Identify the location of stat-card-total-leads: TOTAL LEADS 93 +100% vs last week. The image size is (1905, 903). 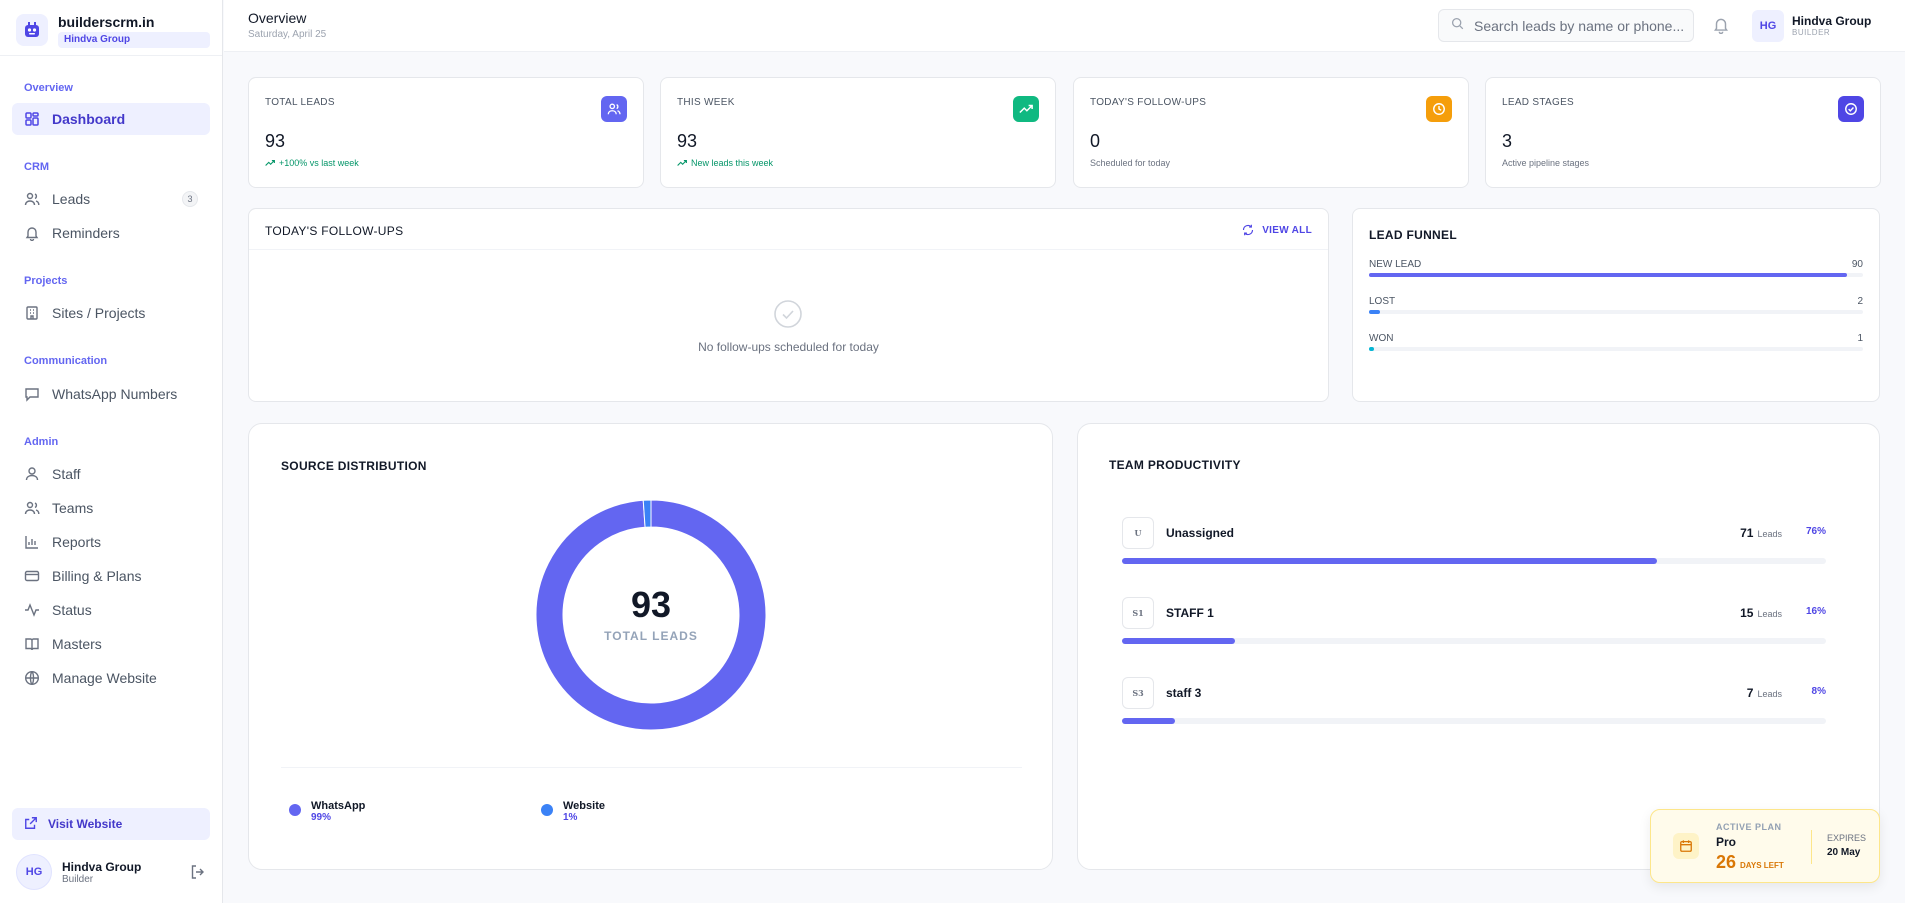
(446, 132).